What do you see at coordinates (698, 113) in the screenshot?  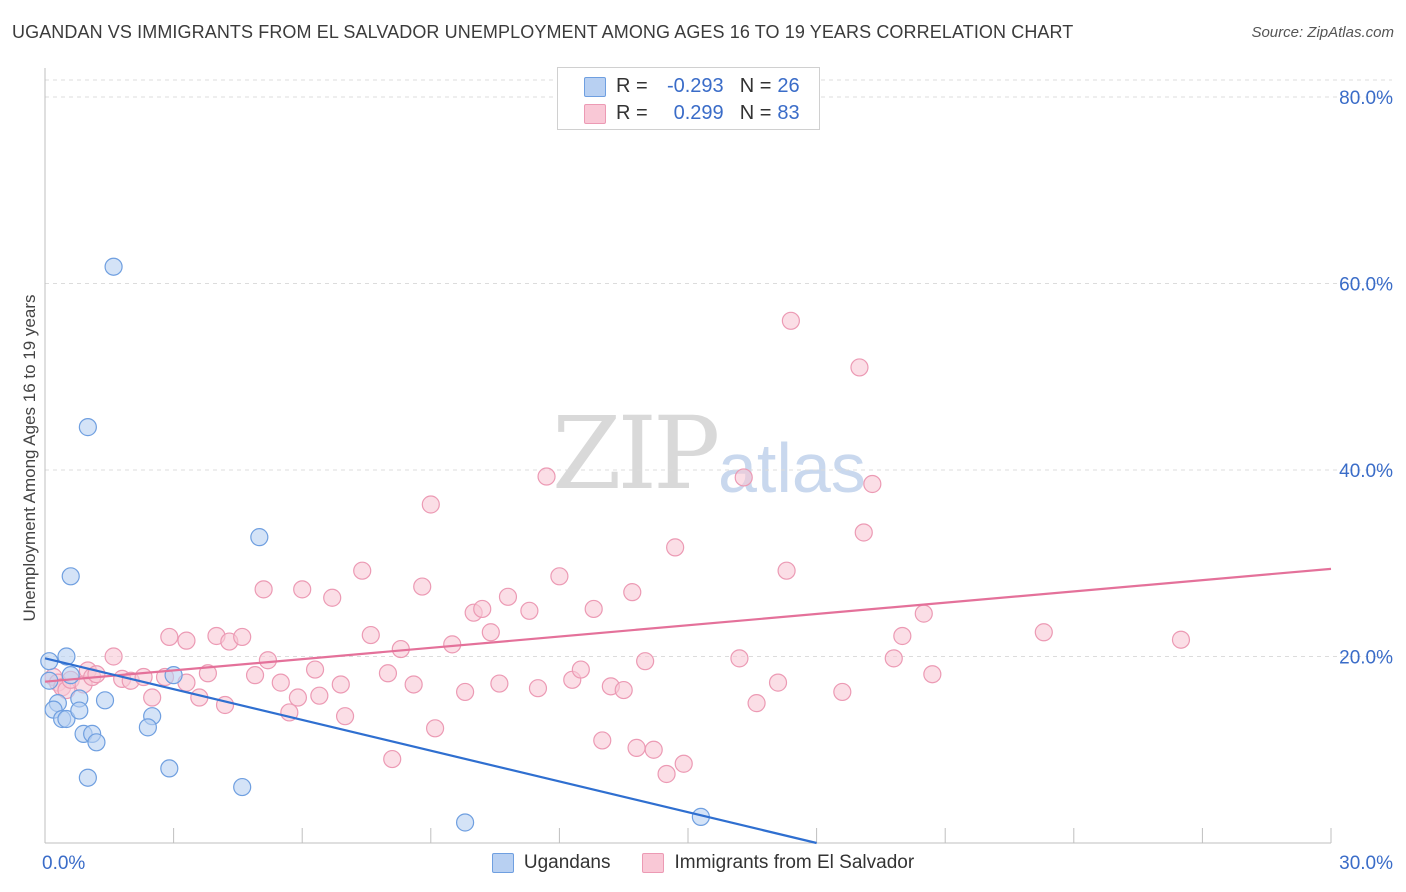 I see `r-value: 0.299` at bounding box center [698, 113].